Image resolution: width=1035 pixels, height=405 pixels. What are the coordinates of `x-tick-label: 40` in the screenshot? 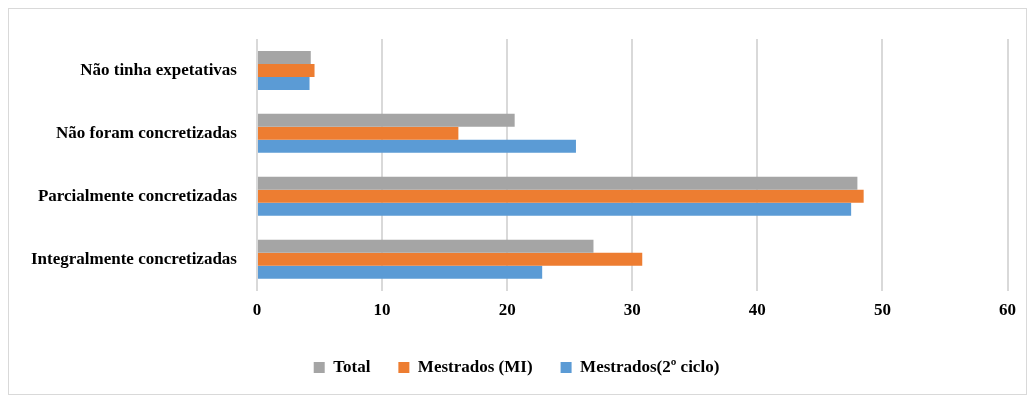 It's located at (757, 310).